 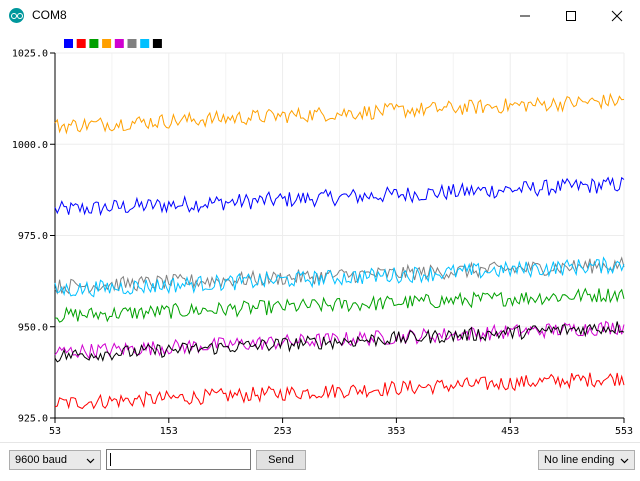 What do you see at coordinates (41, 460) in the screenshot?
I see `baud-select-value: 9600 baud` at bounding box center [41, 460].